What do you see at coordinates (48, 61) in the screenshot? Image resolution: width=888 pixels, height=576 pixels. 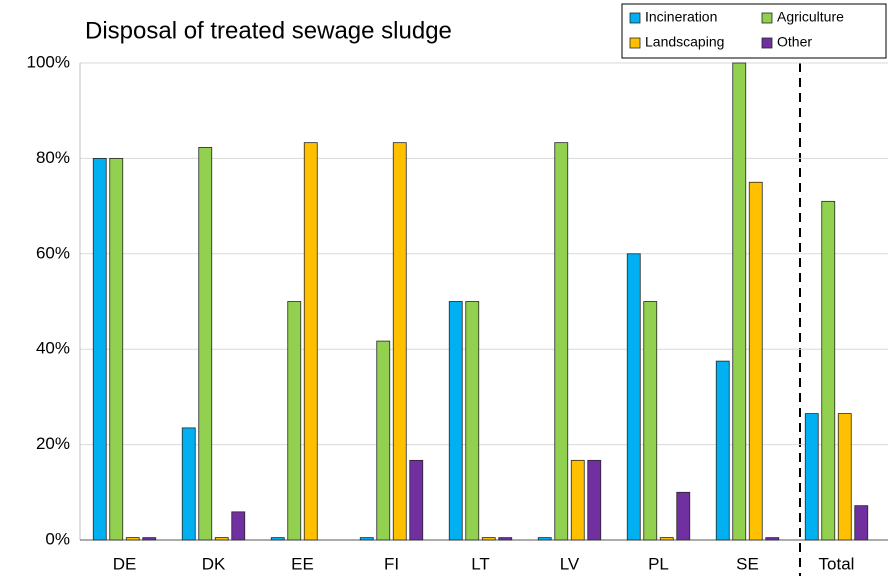 I see `y-tick-label: 100%` at bounding box center [48, 61].